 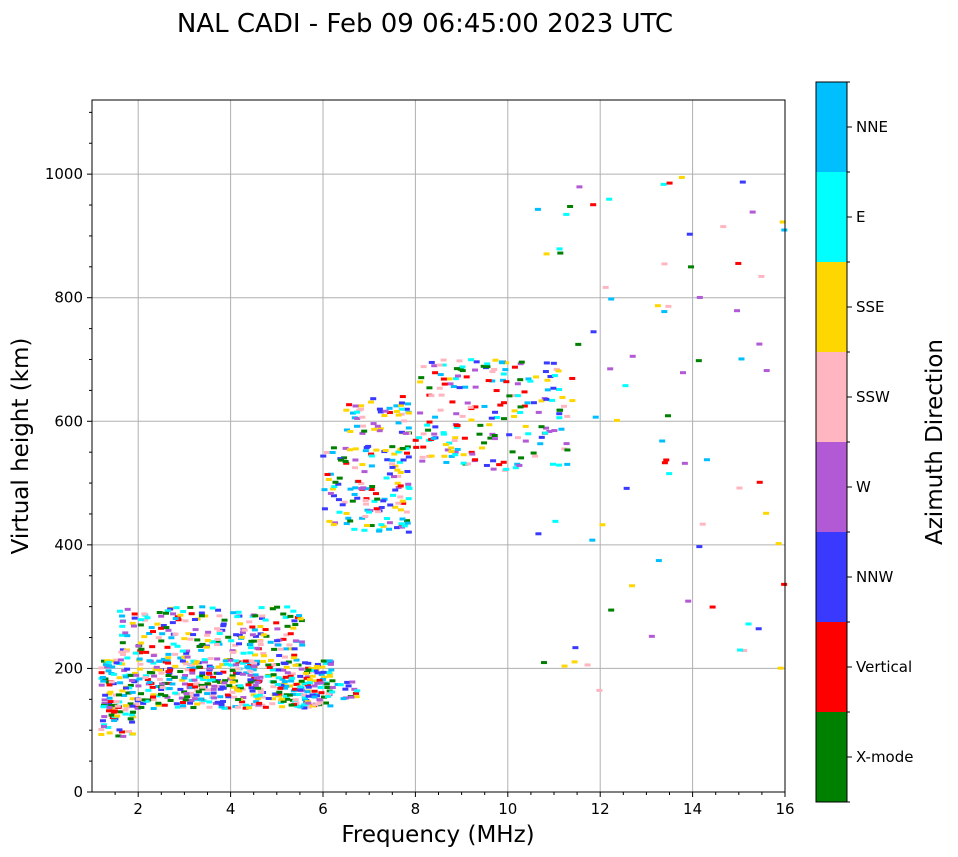 What do you see at coordinates (138, 809) in the screenshot?
I see `x-tick-label: 2` at bounding box center [138, 809].